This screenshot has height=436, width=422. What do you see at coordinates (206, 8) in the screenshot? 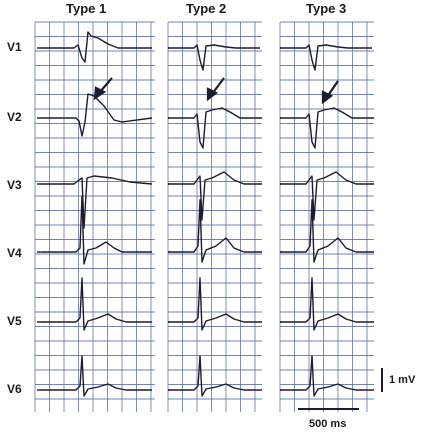
I see `column-title-type-2: Type 2` at bounding box center [206, 8].